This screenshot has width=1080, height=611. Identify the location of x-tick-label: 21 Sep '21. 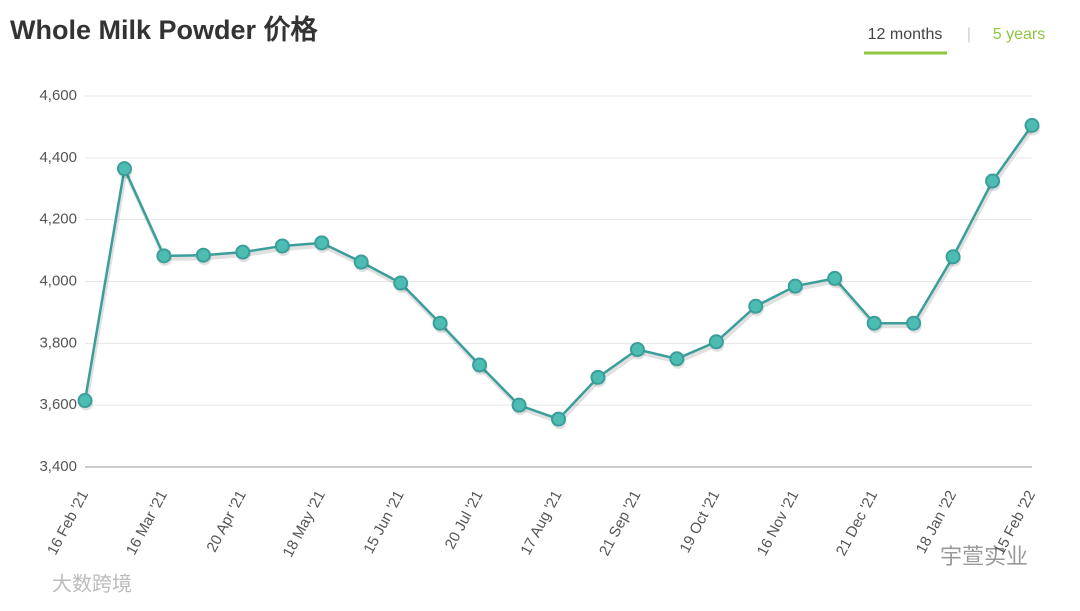
(620, 523).